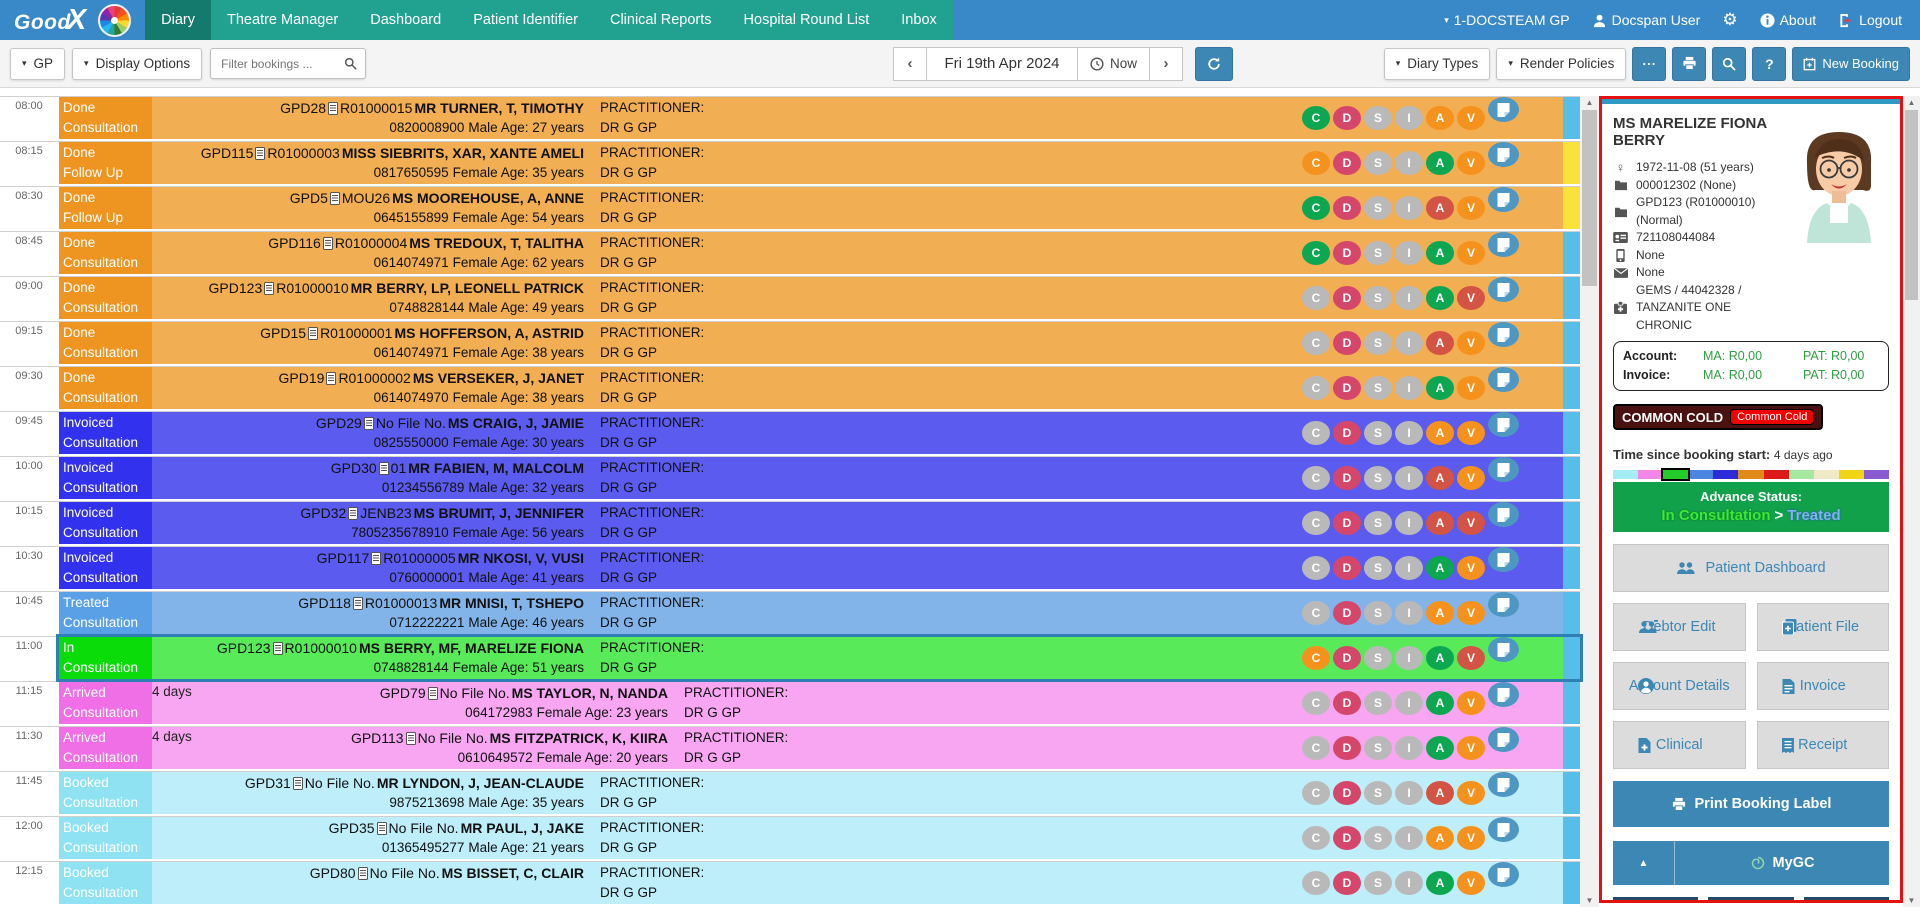  I want to click on gp-dropdown: ▾ GP, so click(38, 63).